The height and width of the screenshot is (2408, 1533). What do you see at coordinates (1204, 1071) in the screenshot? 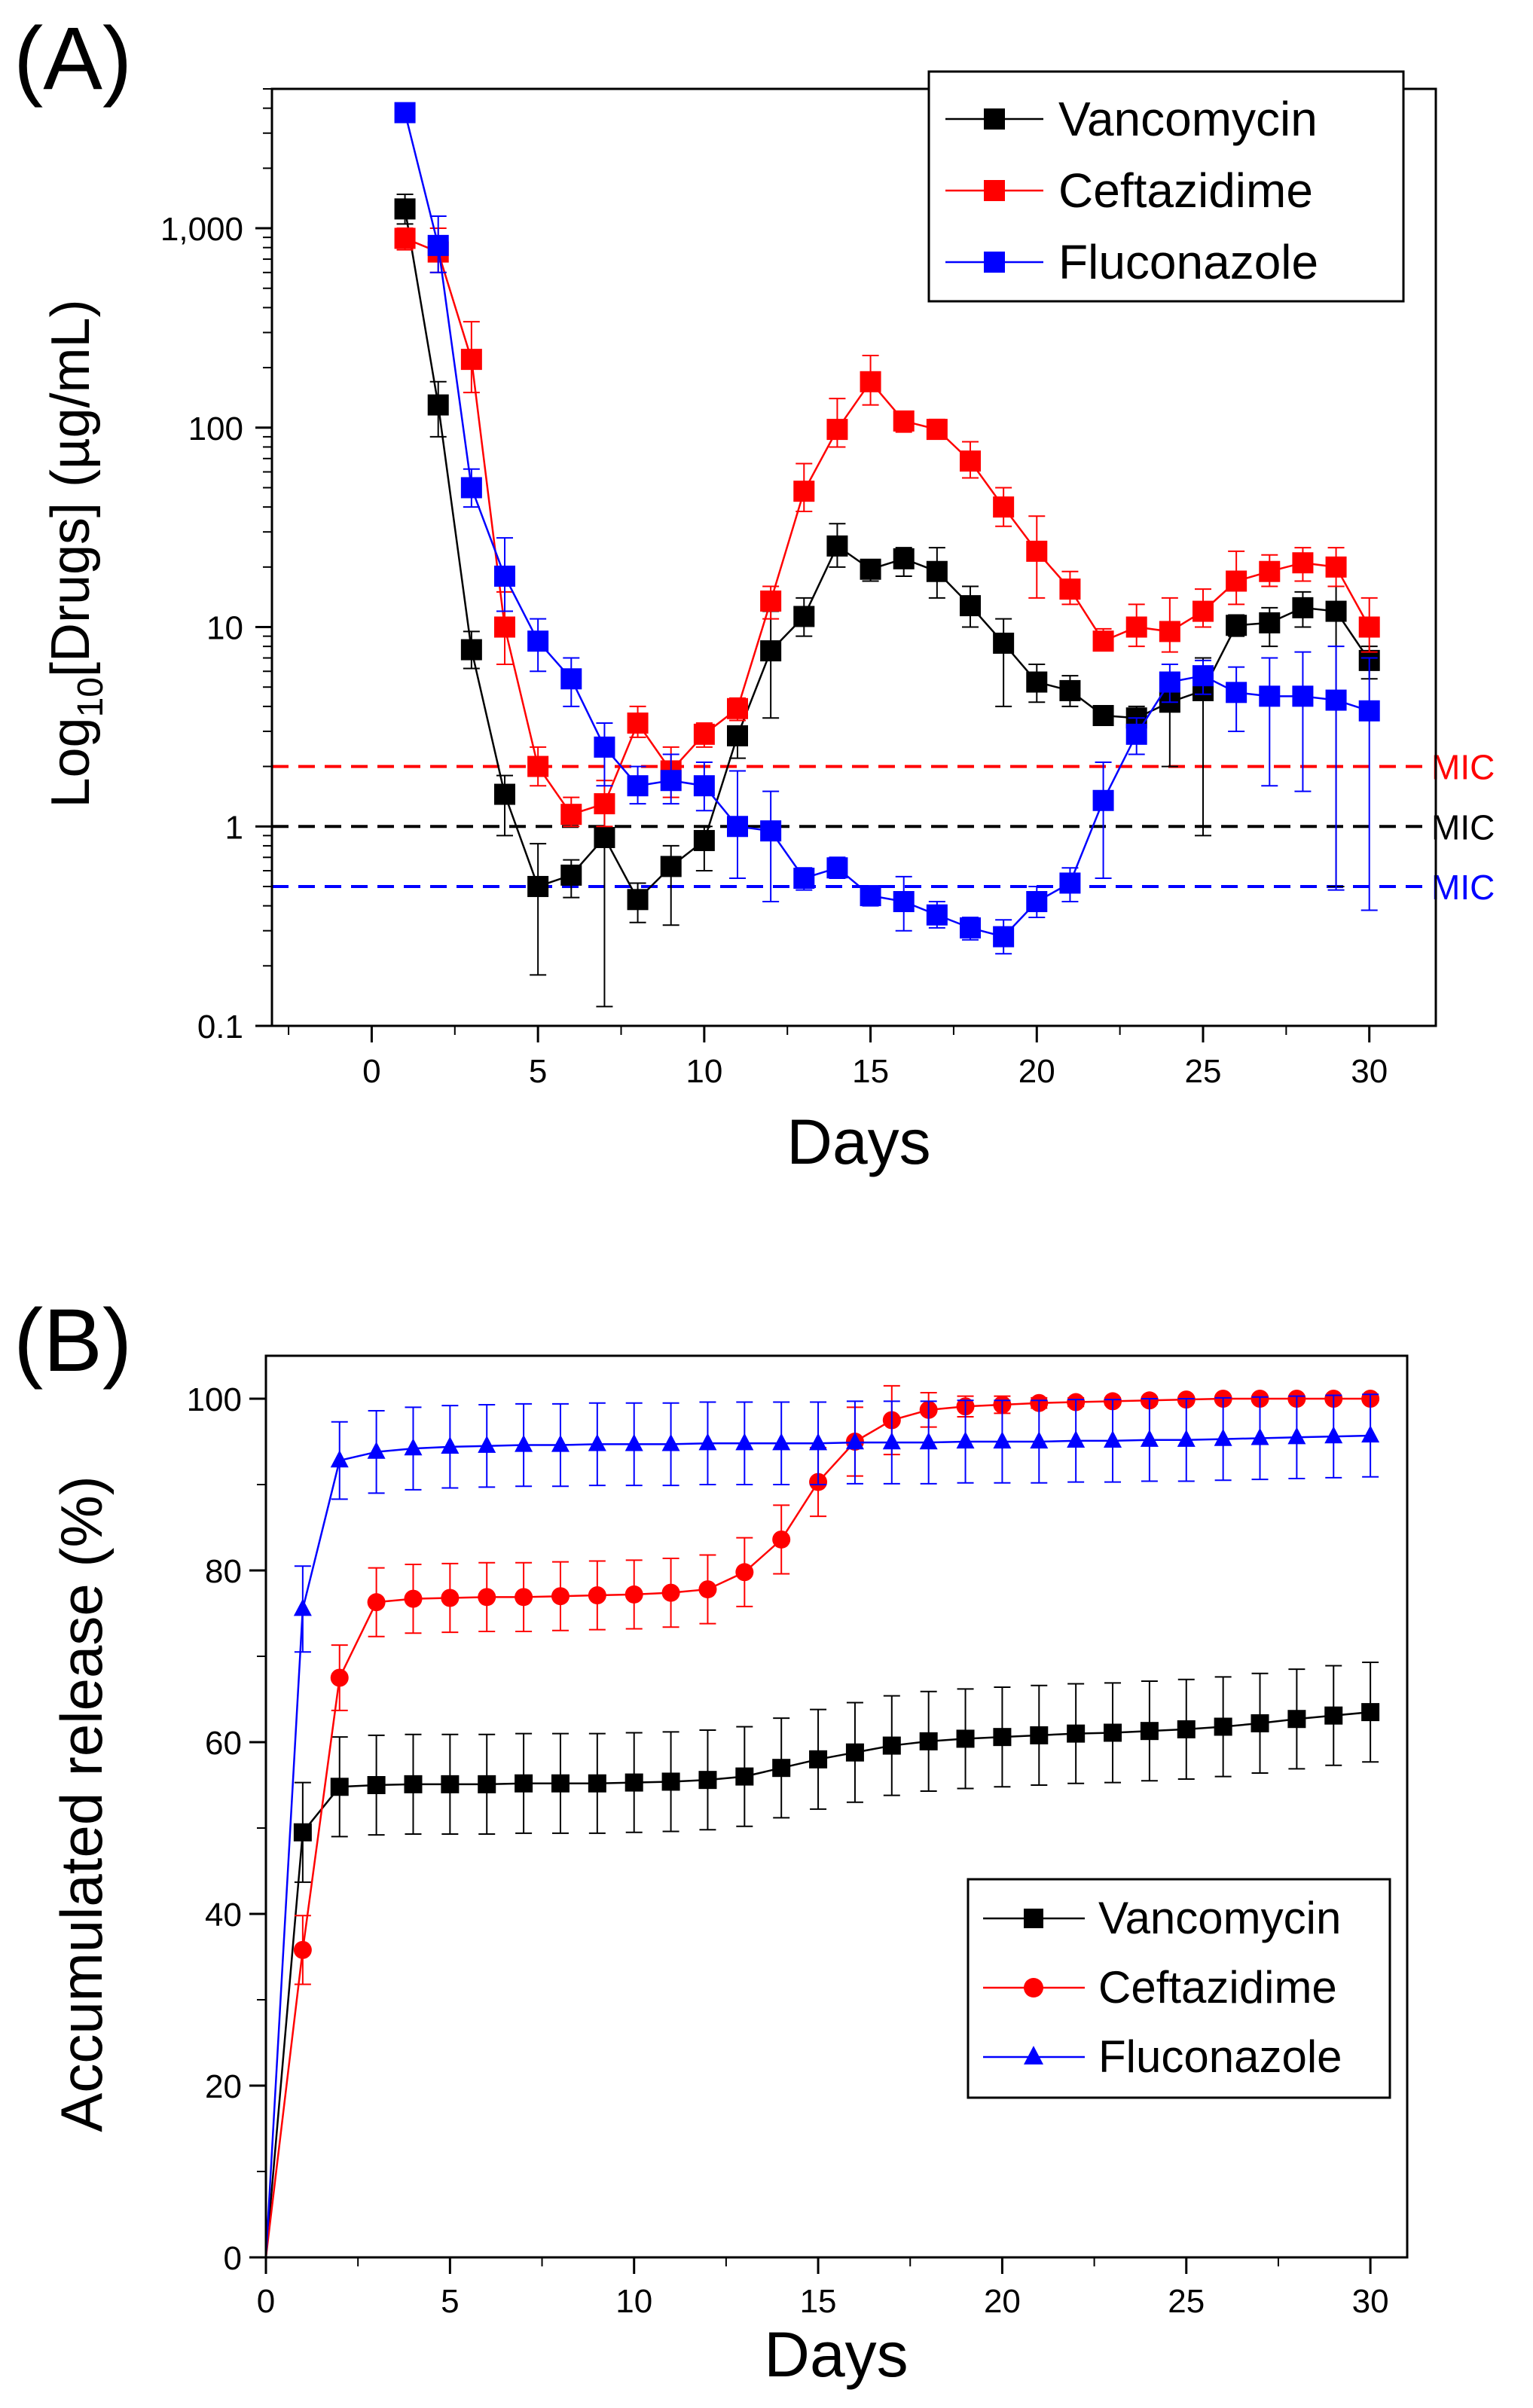
I see `x-tick-label: 25` at bounding box center [1204, 1071].